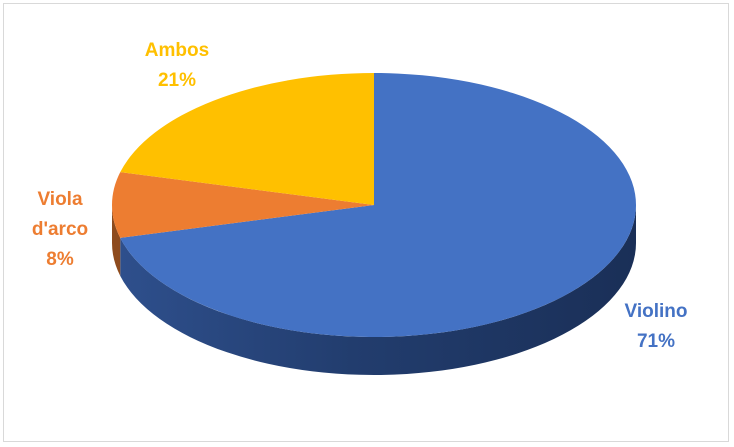 The width and height of the screenshot is (734, 447). I want to click on data-label-line: 8%, so click(60, 259).